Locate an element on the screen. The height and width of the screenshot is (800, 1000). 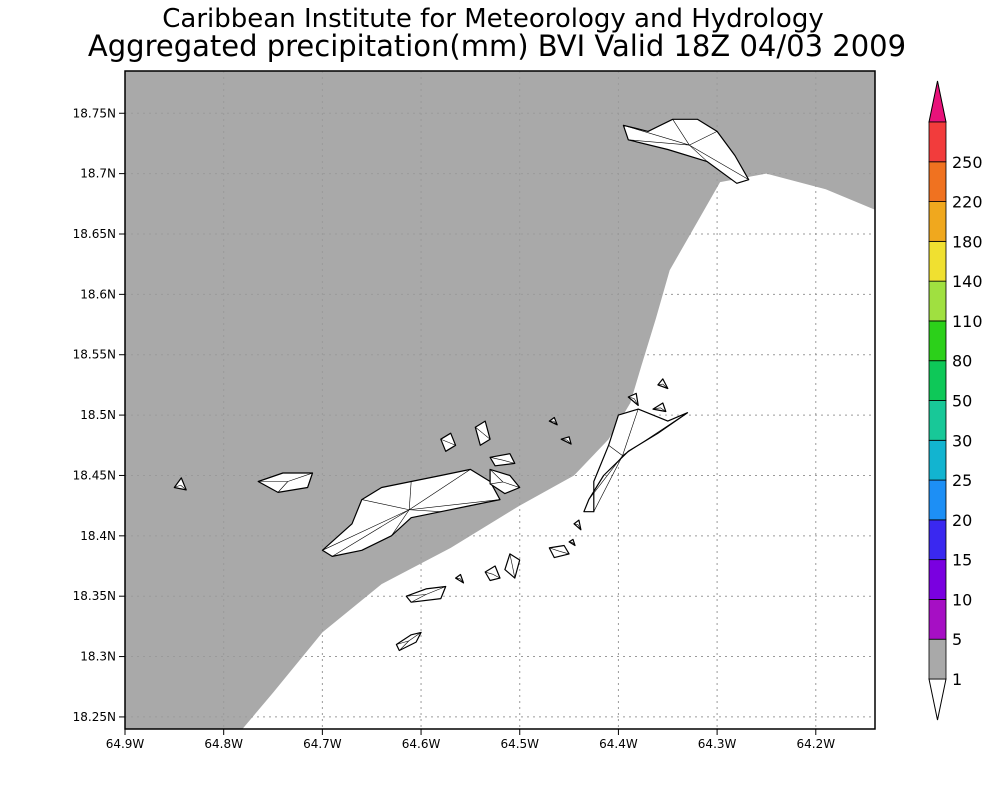
colorbar-label: 1 is located at coordinates (957, 679).